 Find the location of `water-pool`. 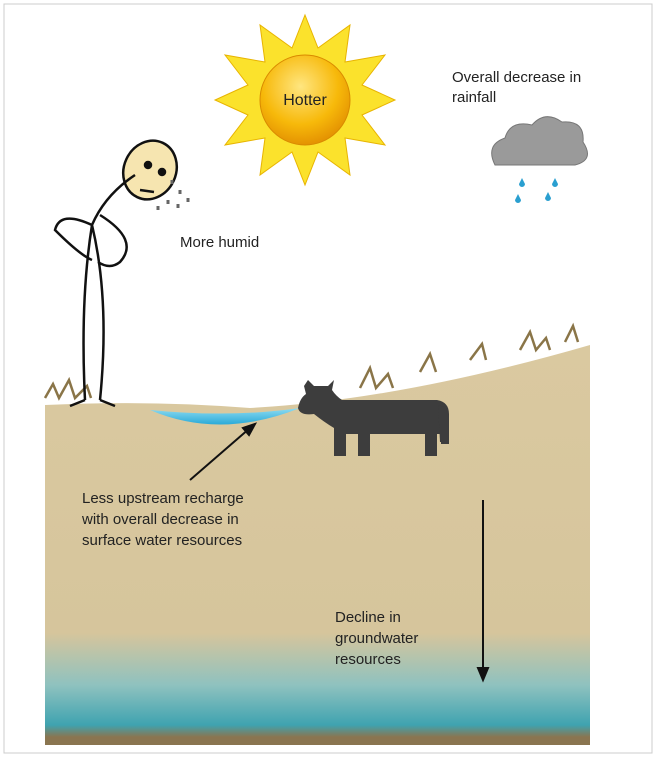

water-pool is located at coordinates (225, 416).